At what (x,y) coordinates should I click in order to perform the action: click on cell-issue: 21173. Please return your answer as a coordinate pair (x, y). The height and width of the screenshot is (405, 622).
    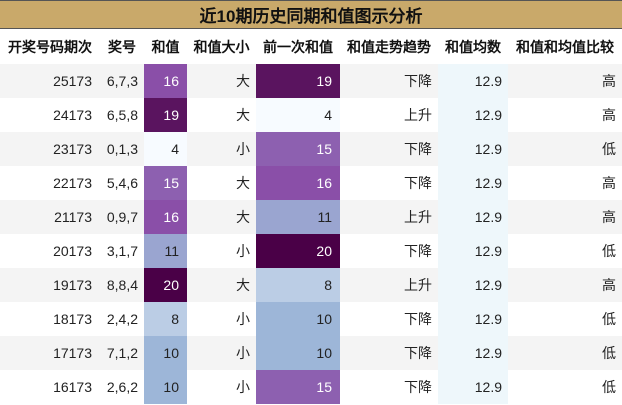
    Looking at the image, I should click on (73, 217).